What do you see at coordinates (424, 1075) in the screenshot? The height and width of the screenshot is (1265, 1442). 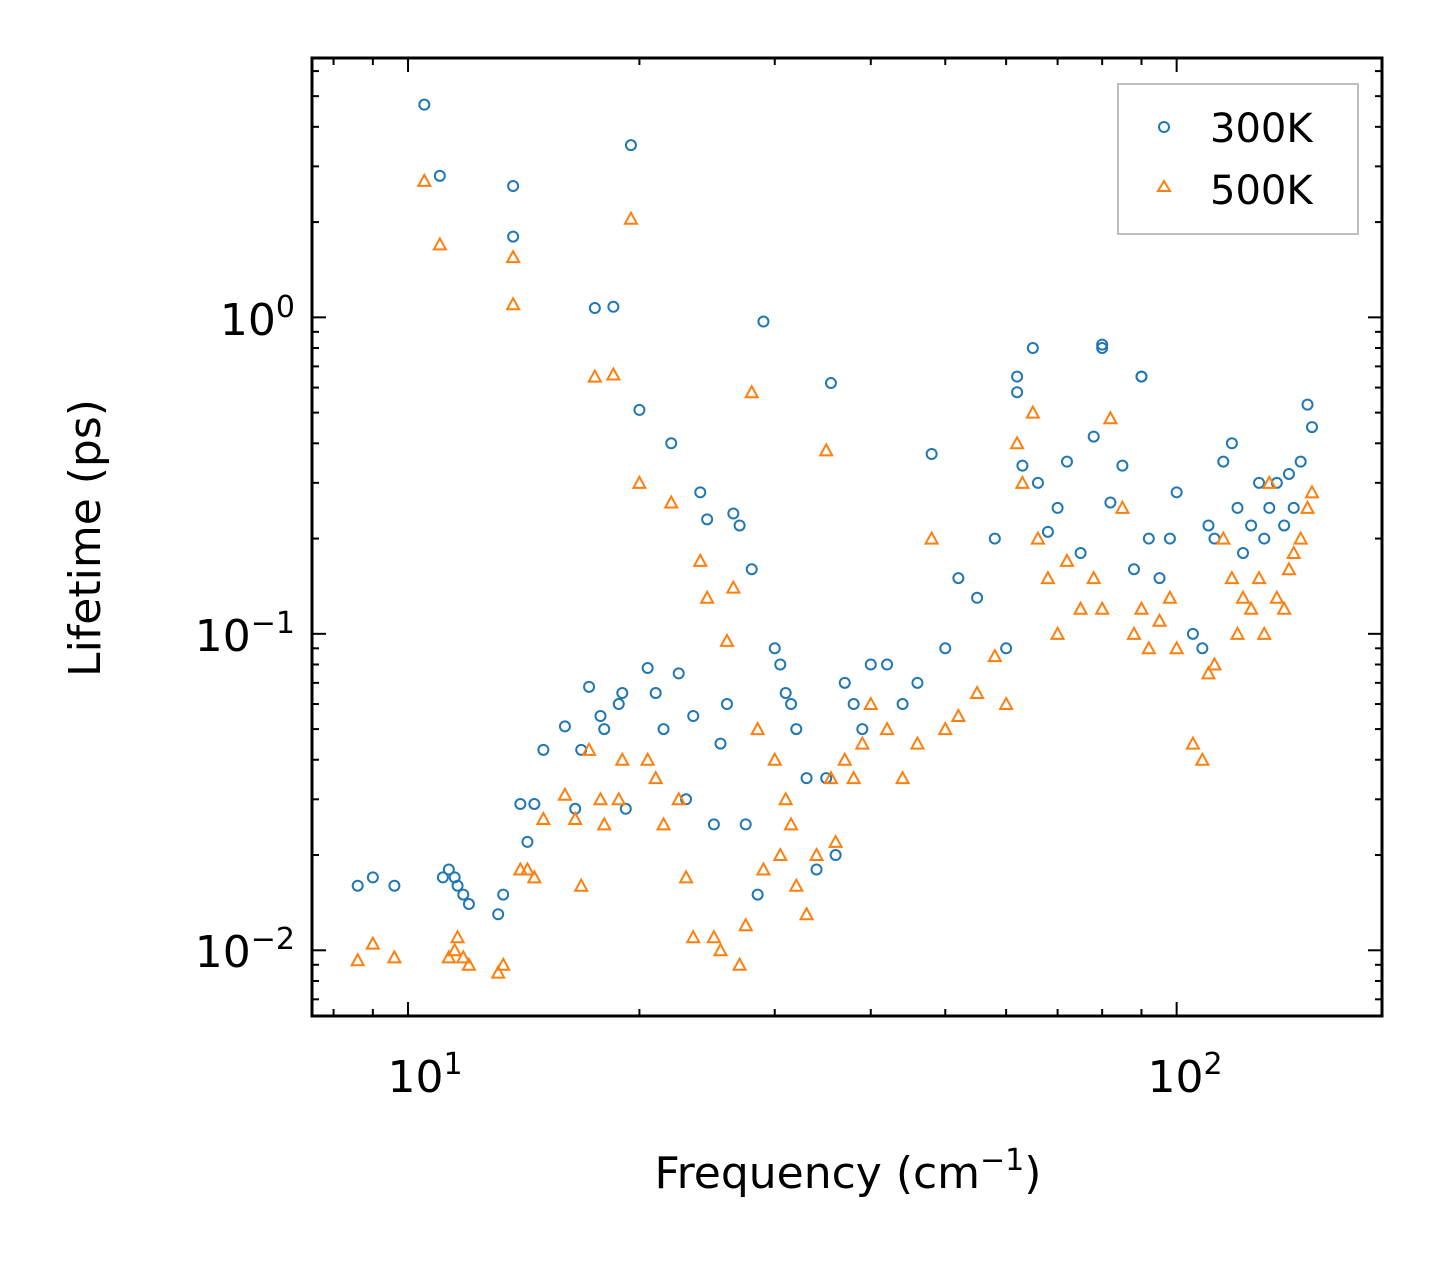 I see `x-tick-label-10: 101` at bounding box center [424, 1075].